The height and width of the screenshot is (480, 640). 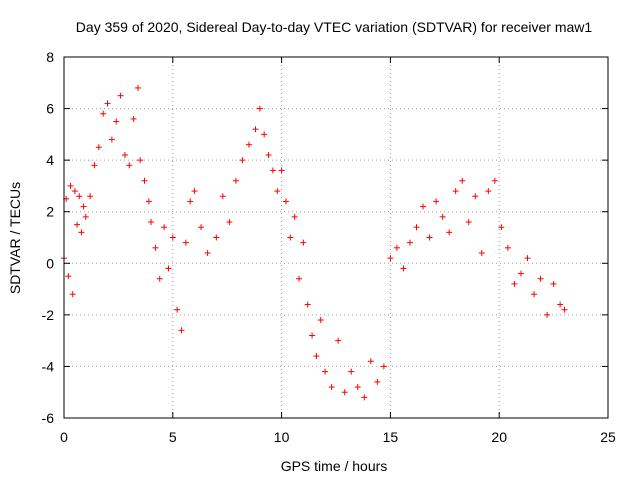 I want to click on y-axis-label: SDTVAR / TECUs, so click(x=15, y=238).